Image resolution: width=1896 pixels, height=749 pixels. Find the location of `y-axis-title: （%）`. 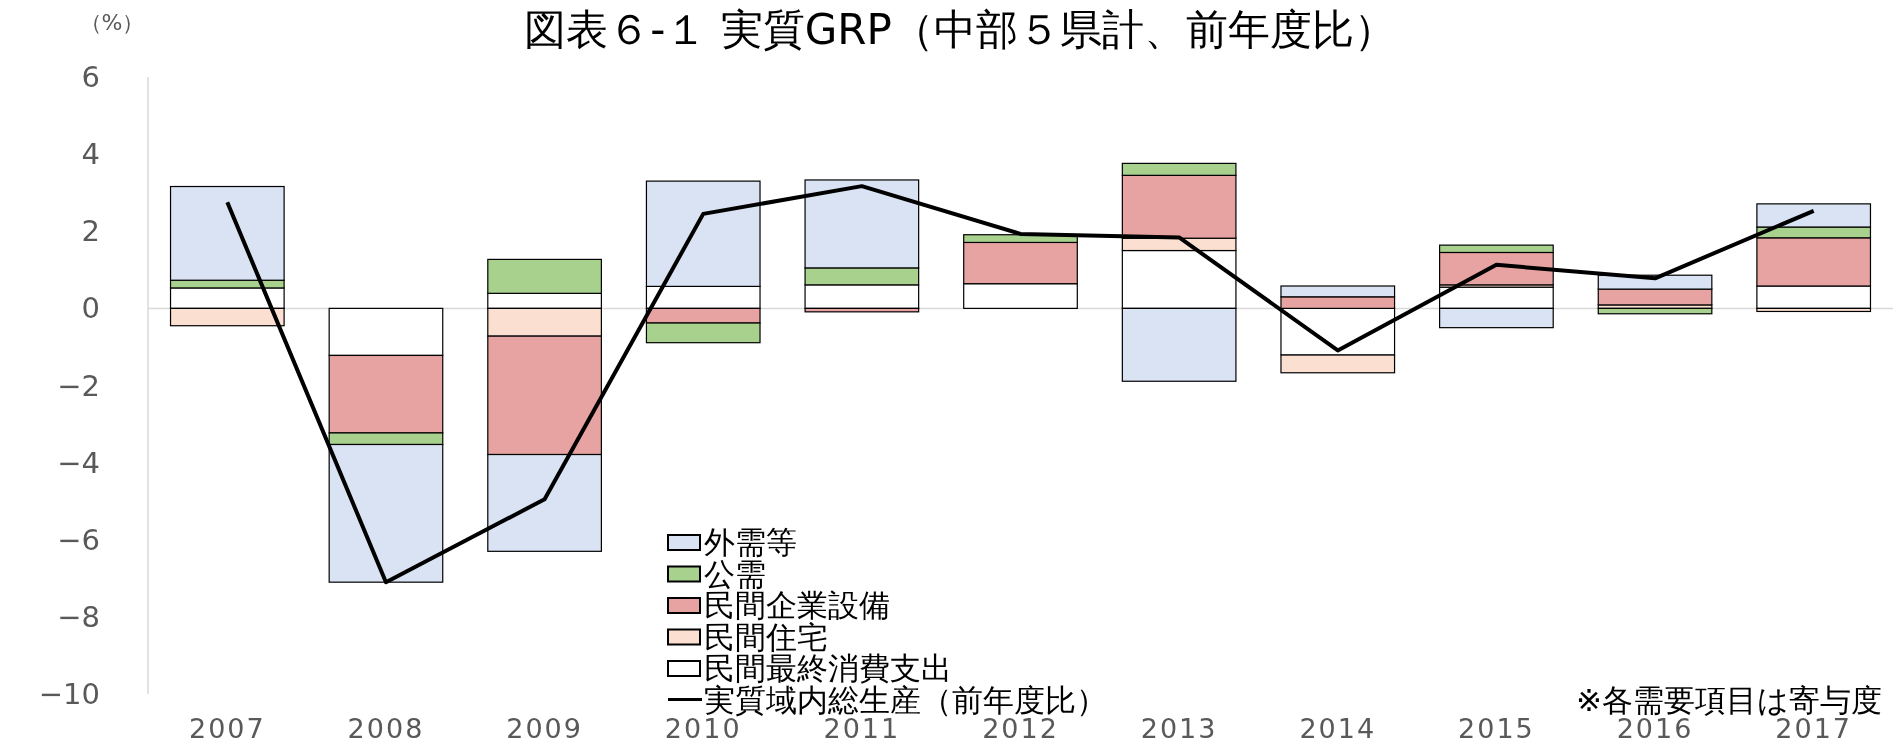

y-axis-title: （%） is located at coordinates (112, 22).